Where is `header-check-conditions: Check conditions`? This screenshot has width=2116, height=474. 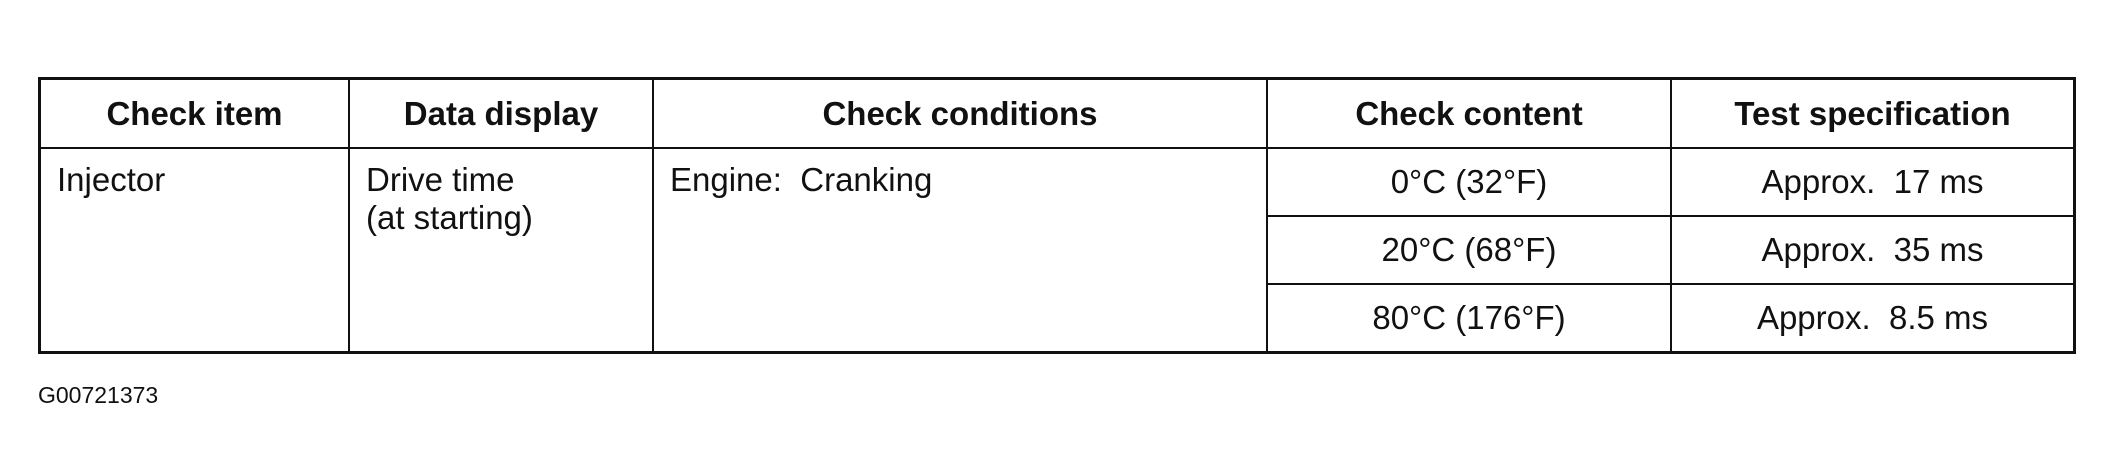 header-check-conditions: Check conditions is located at coordinates (960, 113).